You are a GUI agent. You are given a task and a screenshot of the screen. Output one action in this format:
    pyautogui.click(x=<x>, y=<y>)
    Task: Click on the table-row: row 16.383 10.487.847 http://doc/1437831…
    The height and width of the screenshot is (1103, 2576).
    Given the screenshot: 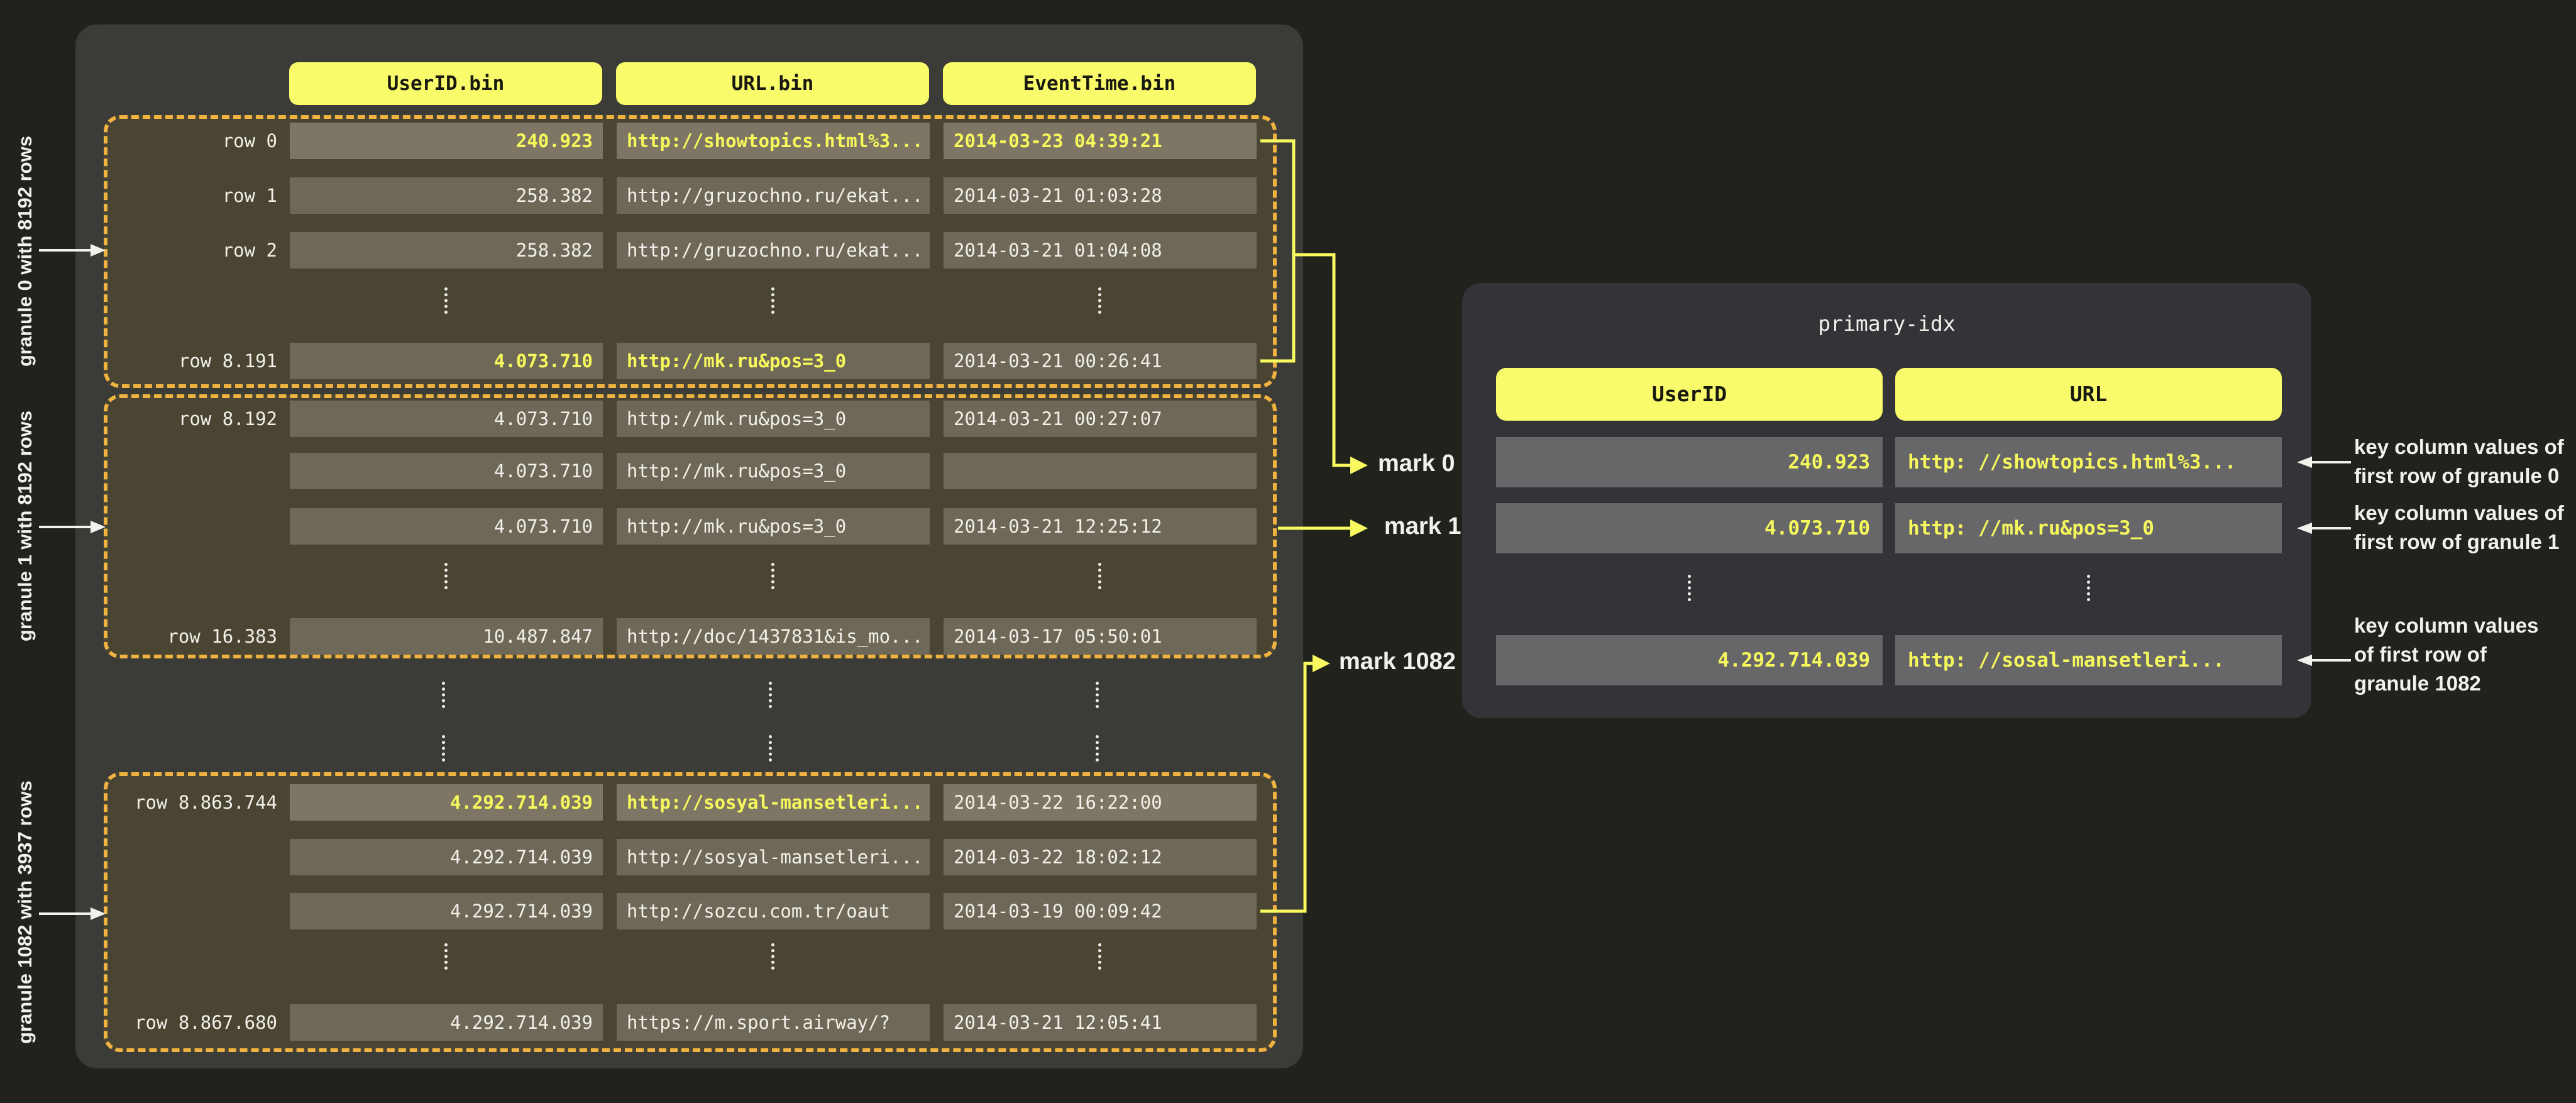 What is the action you would take?
    pyautogui.click(x=690, y=636)
    